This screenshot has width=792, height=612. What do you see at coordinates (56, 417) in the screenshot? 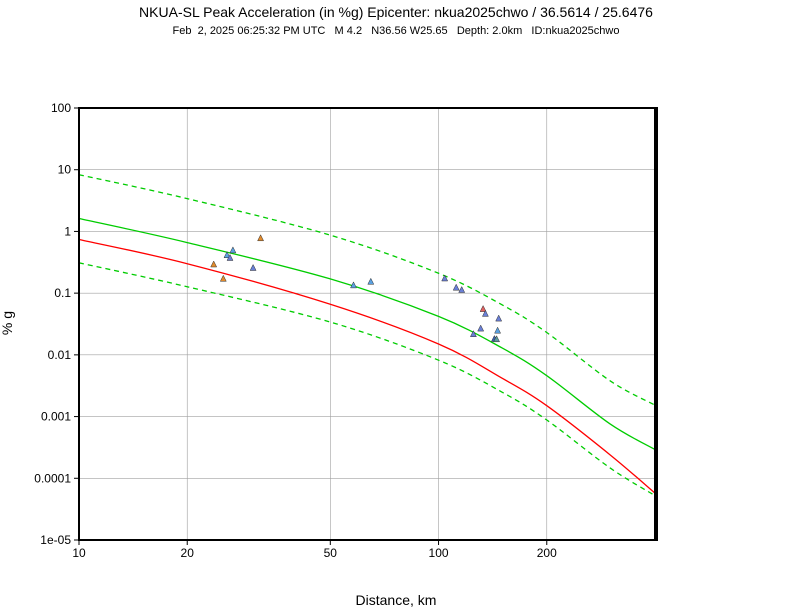
I see `y-tick-label: 0.001` at bounding box center [56, 417].